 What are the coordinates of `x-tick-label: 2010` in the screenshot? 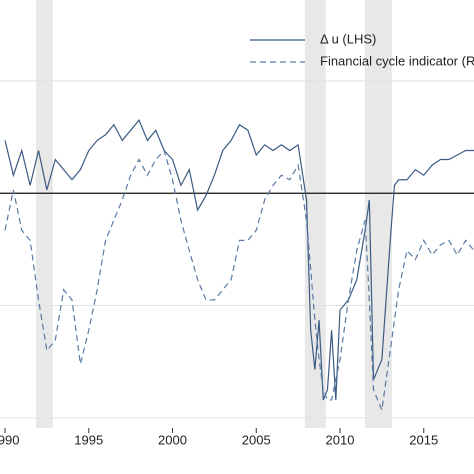 It's located at (340, 439).